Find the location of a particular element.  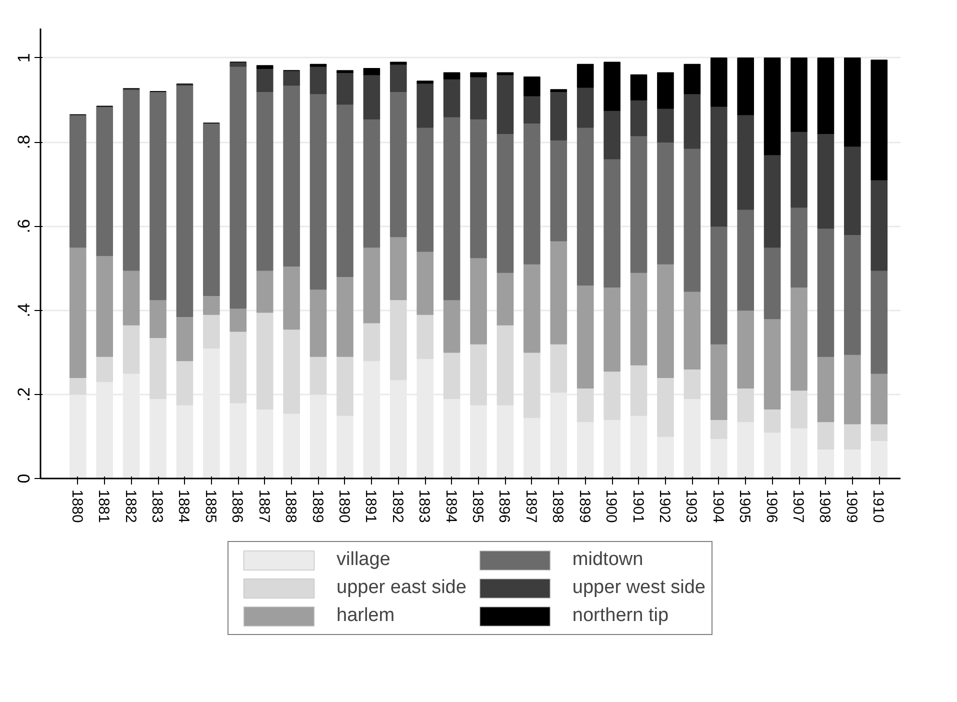

x-tick-label: 1902 is located at coordinates (664, 506).